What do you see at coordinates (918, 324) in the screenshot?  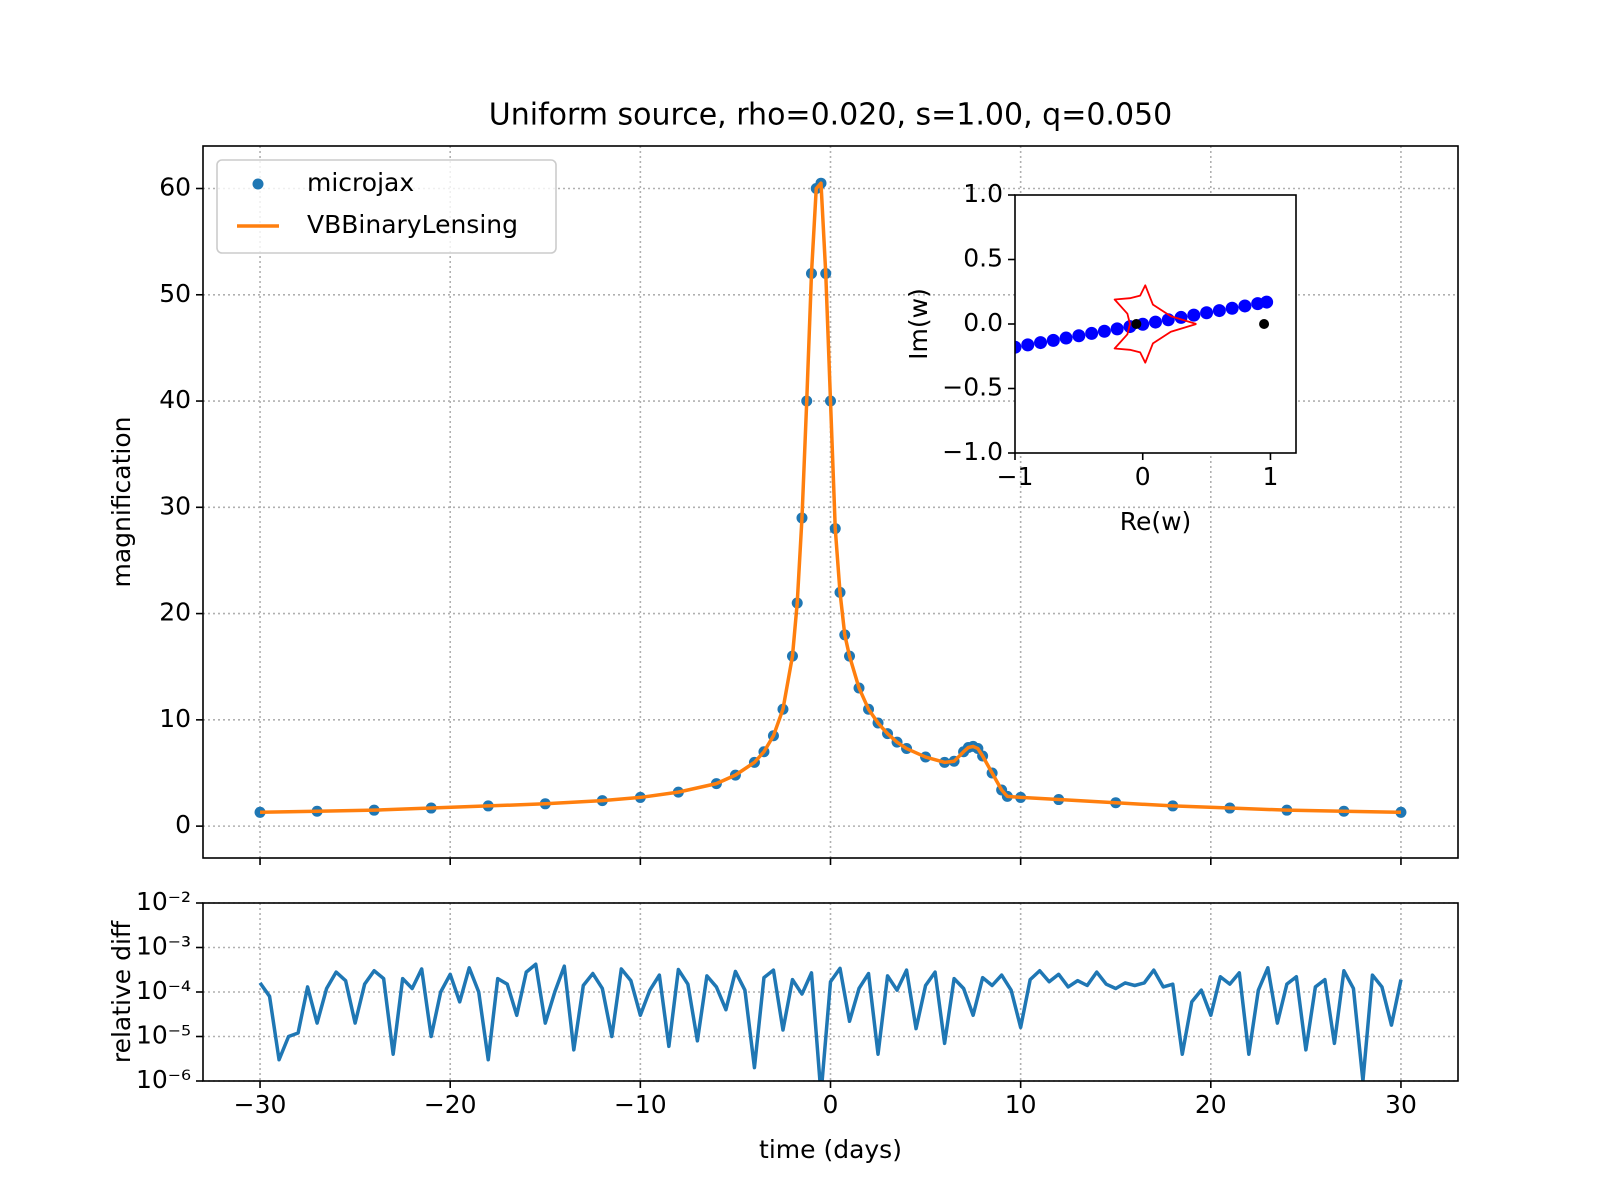 I see `y-axis-label: Im(w)` at bounding box center [918, 324].